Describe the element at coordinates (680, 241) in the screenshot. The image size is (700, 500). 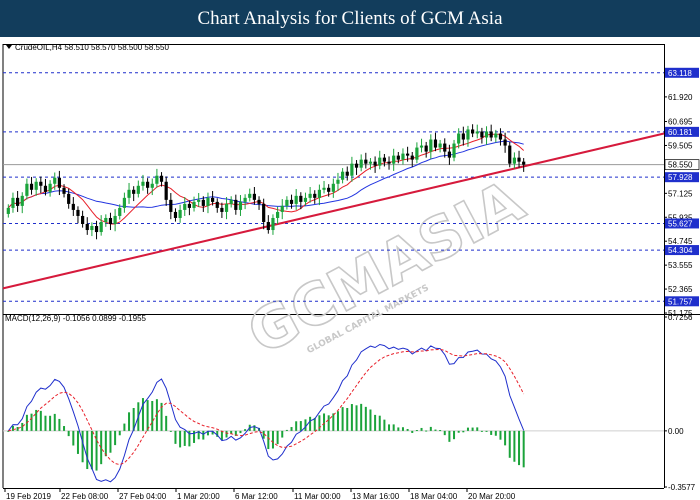
I see `price-tick-label: 54.745` at that location.